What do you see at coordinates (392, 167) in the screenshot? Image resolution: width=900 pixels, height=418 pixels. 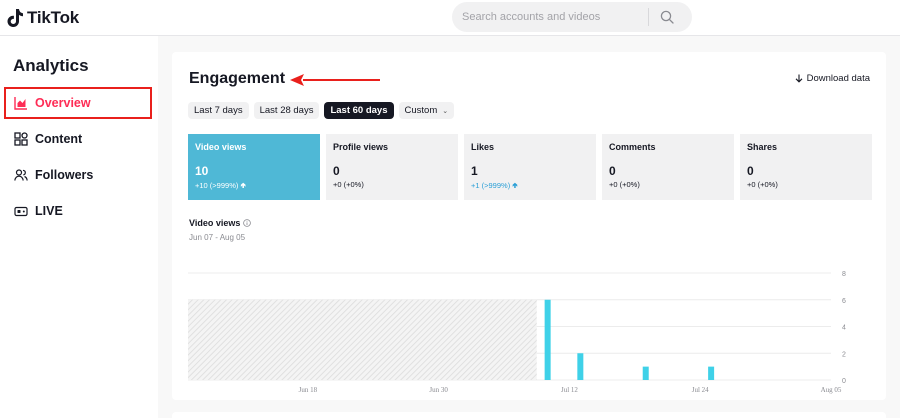 I see `metric-card-profile-views: Profile views 0 +0 (+0%)` at bounding box center [392, 167].